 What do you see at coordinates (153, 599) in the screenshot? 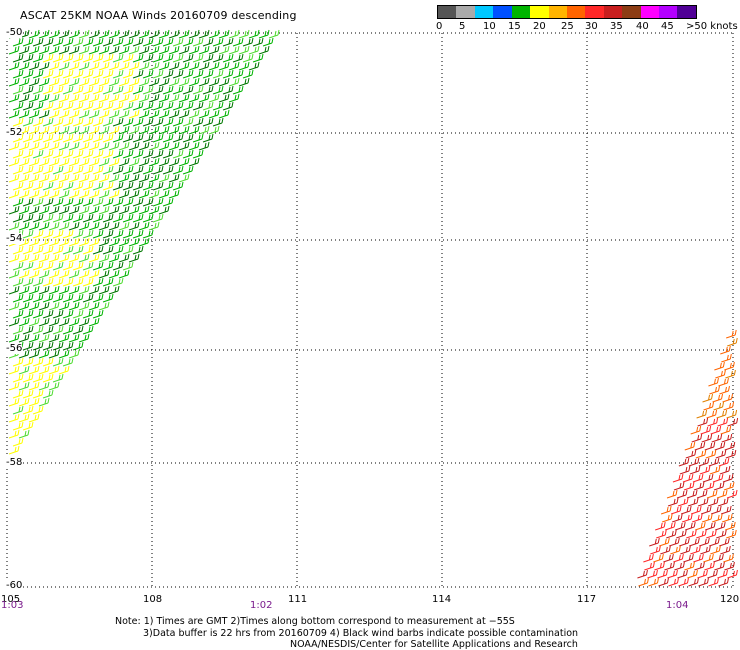
I see `lon-label: 108` at bounding box center [153, 599].